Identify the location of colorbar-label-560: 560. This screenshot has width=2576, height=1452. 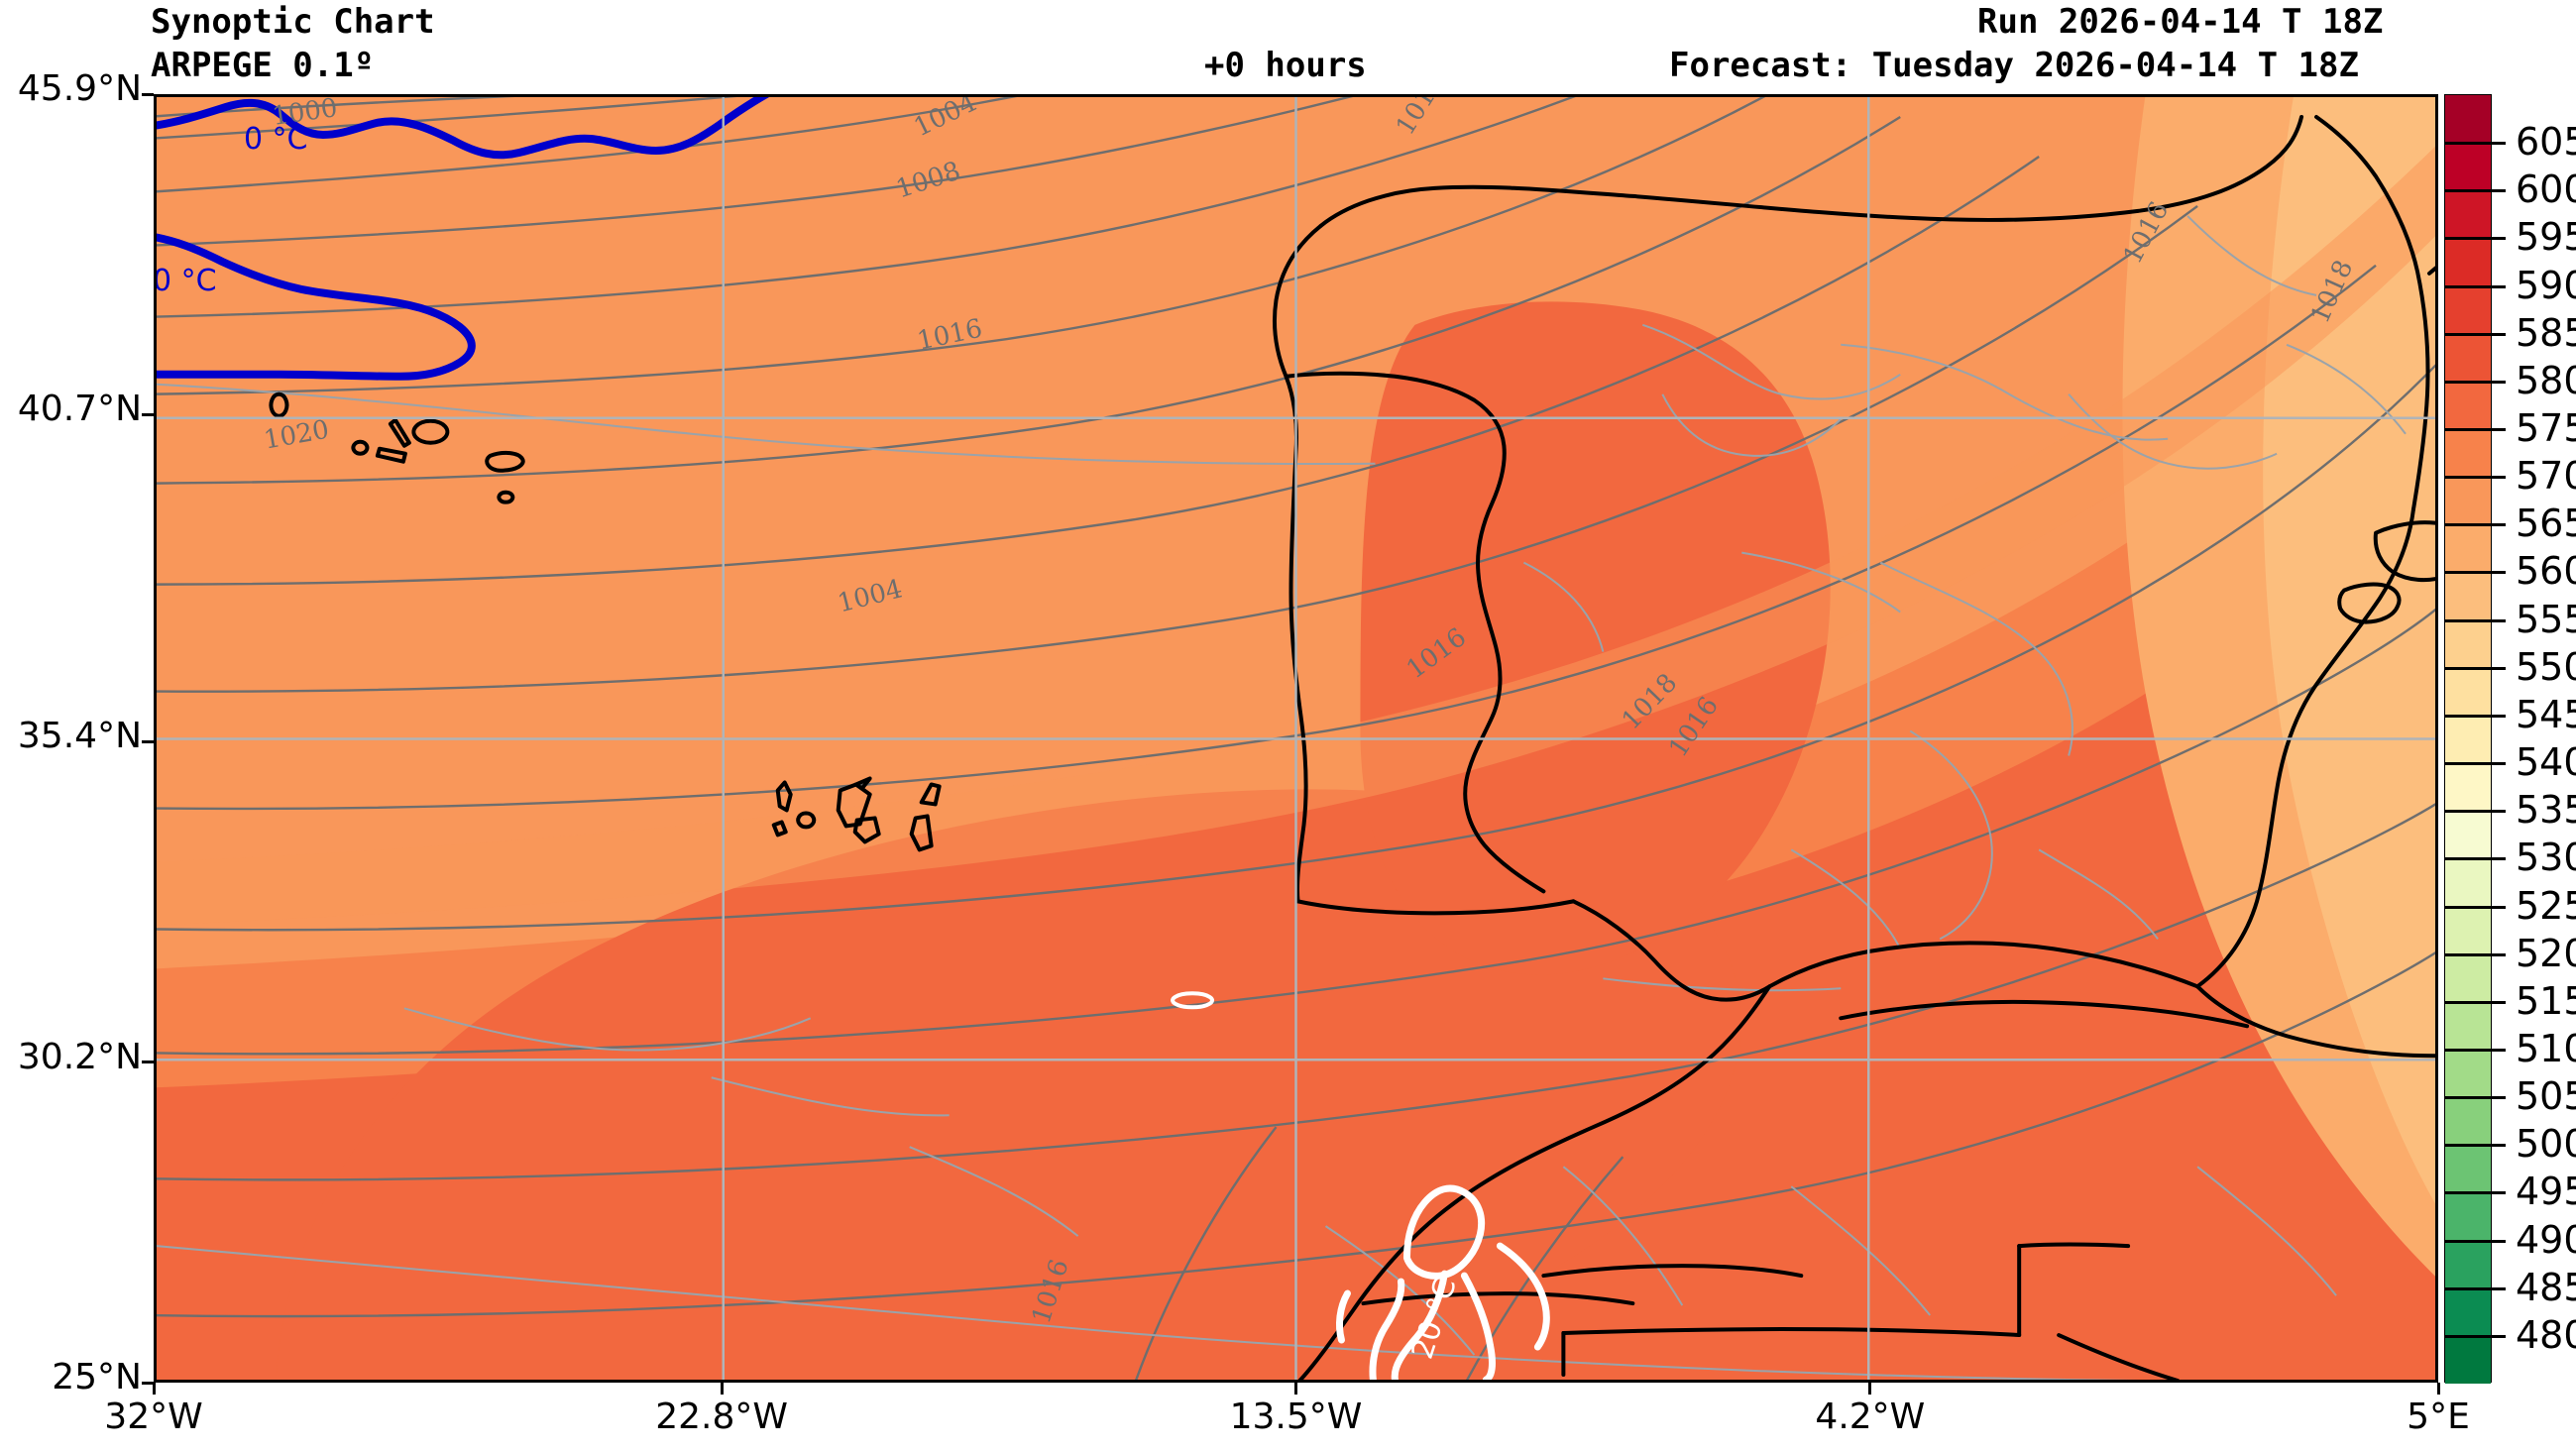
(2546, 571).